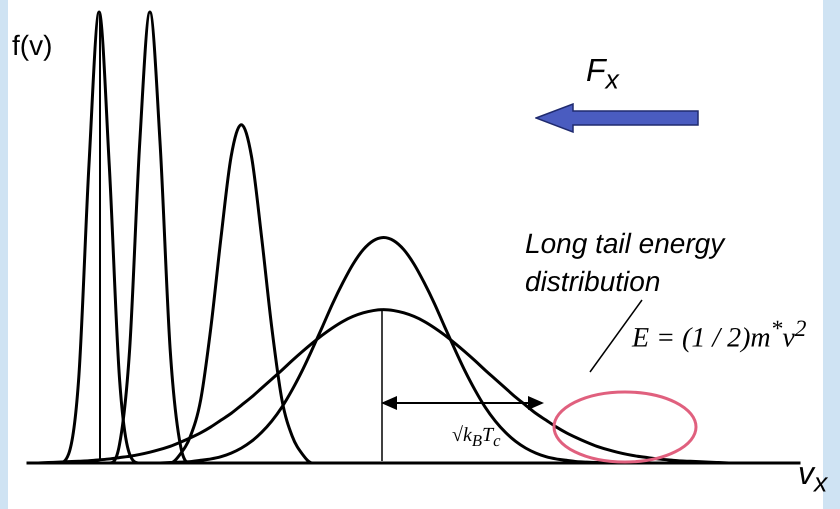 The width and height of the screenshot is (840, 509). What do you see at coordinates (625, 263) in the screenshot?
I see `annotation: Long tail energy distribution` at bounding box center [625, 263].